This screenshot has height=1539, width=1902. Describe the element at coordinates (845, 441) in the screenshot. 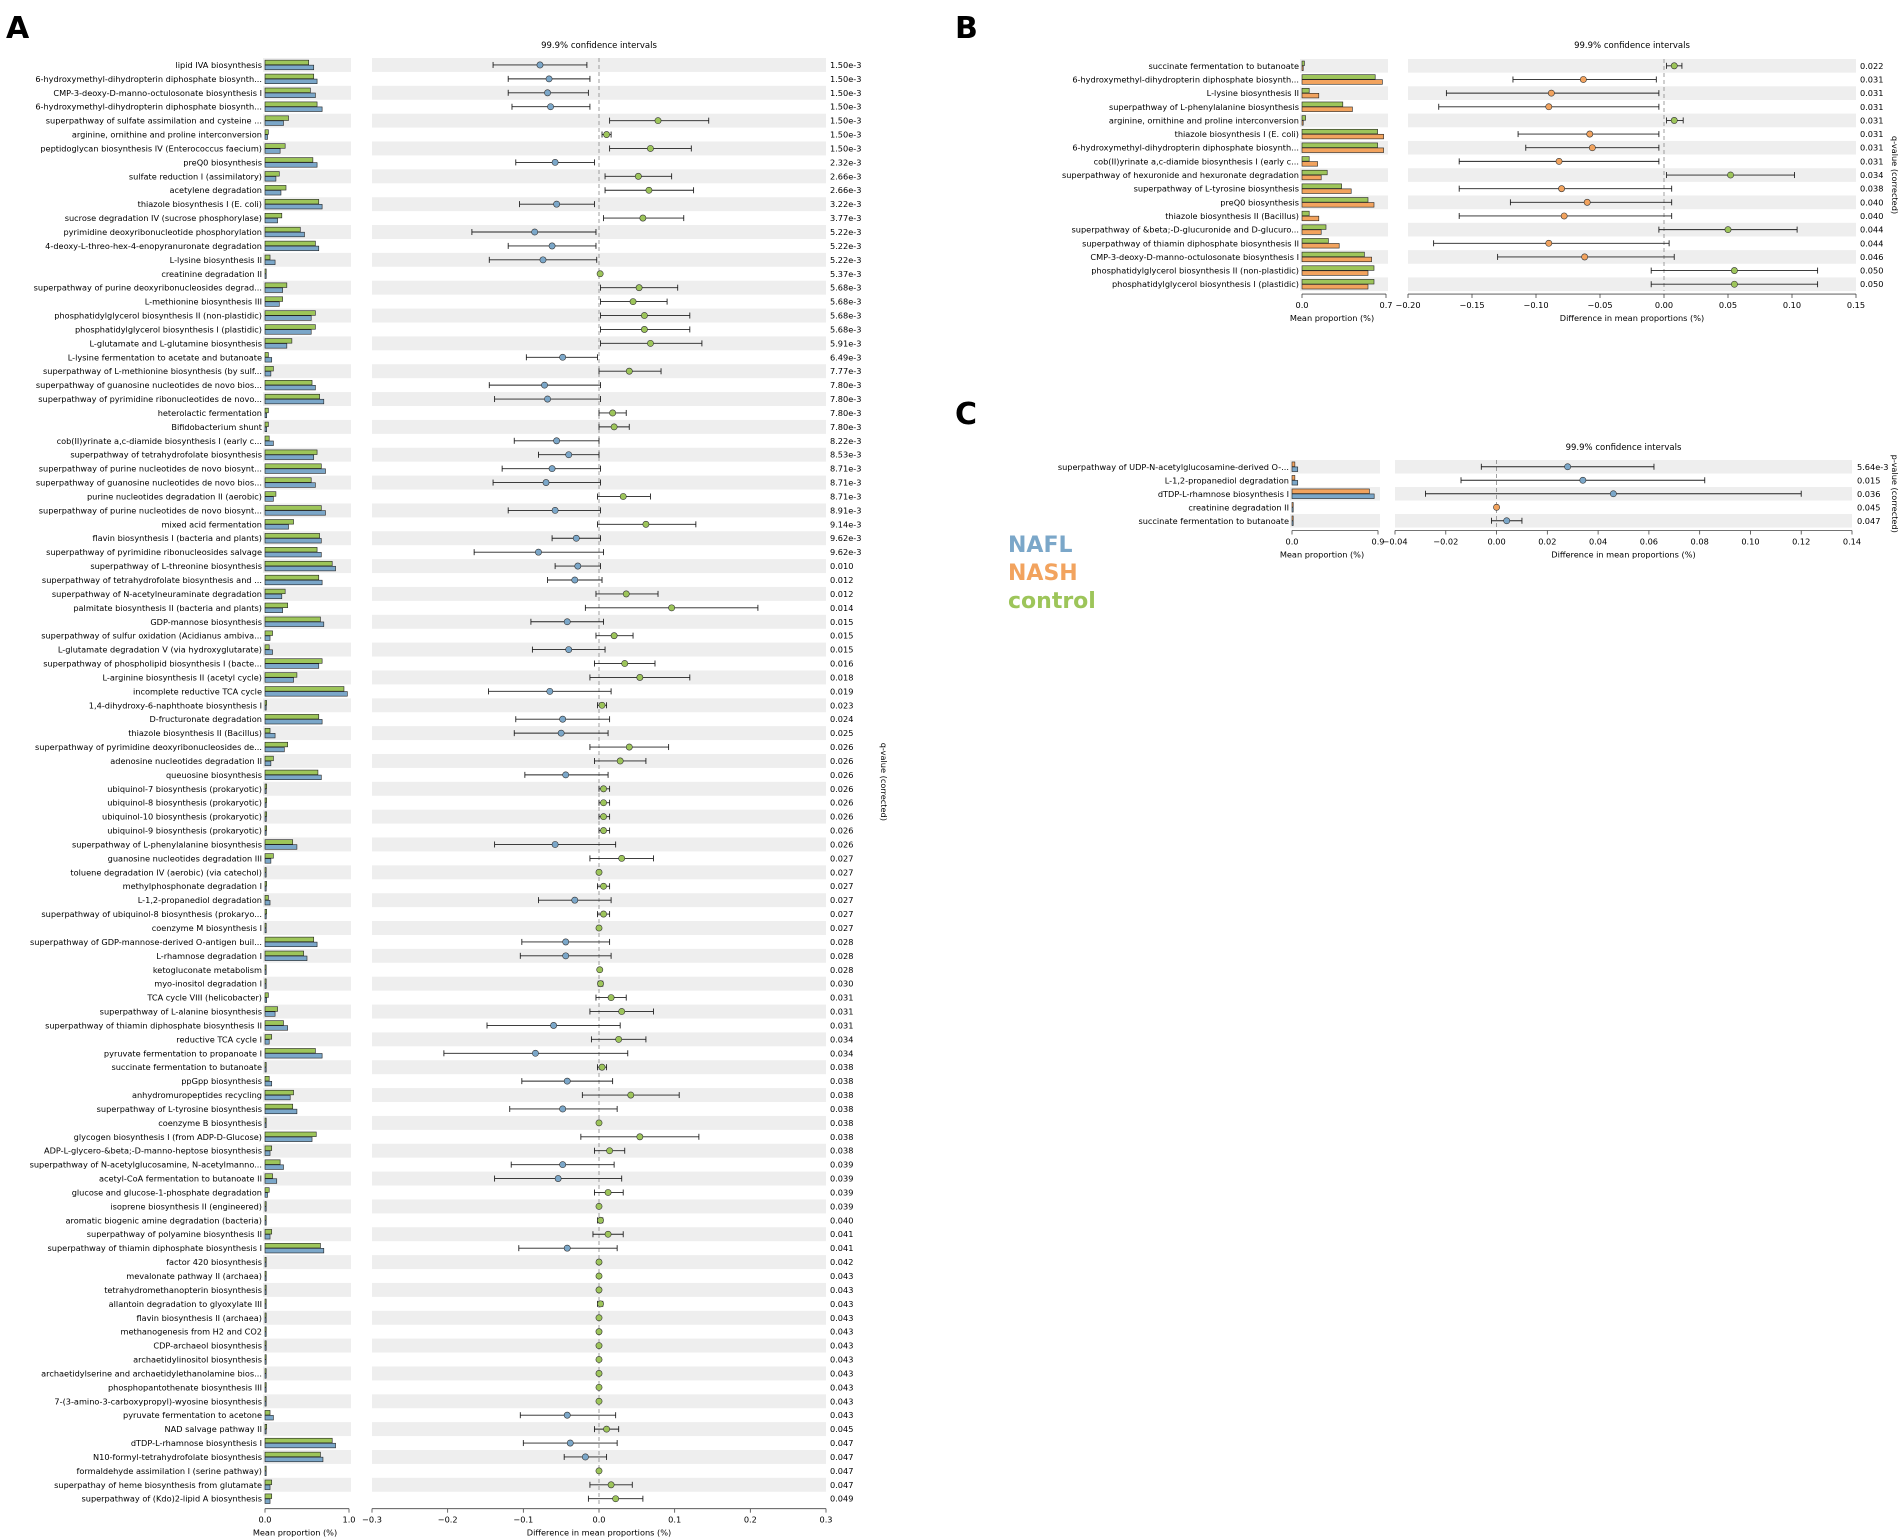

I see `q-value: 8.22e-3` at that location.